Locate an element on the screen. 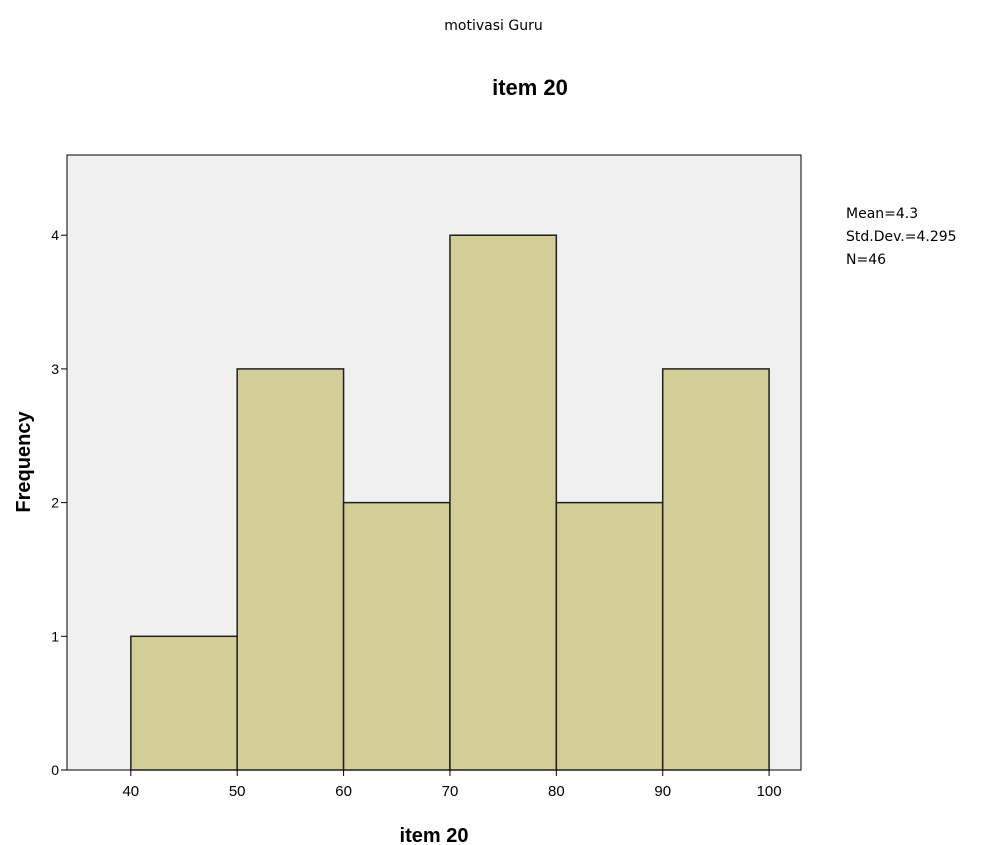 The image size is (987, 845). x-tick-label: 50 is located at coordinates (237, 791).